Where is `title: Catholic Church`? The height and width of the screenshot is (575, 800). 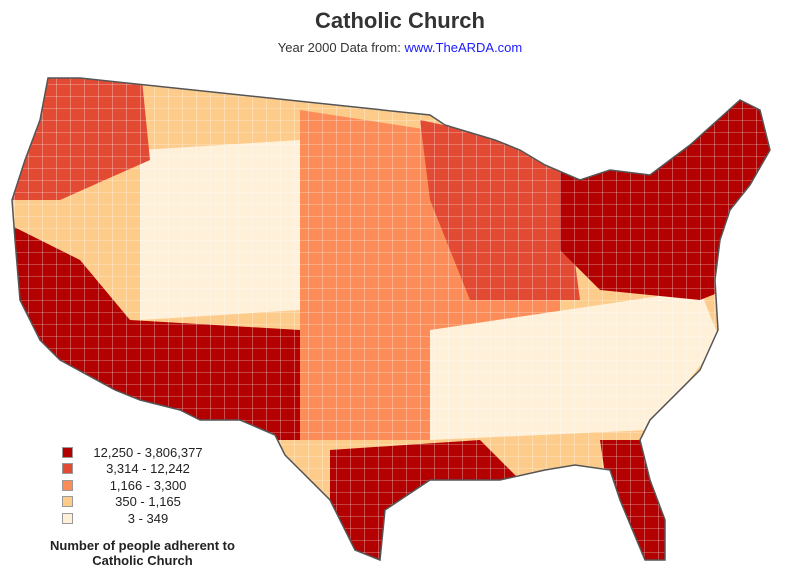
title: Catholic Church is located at coordinates (400, 20).